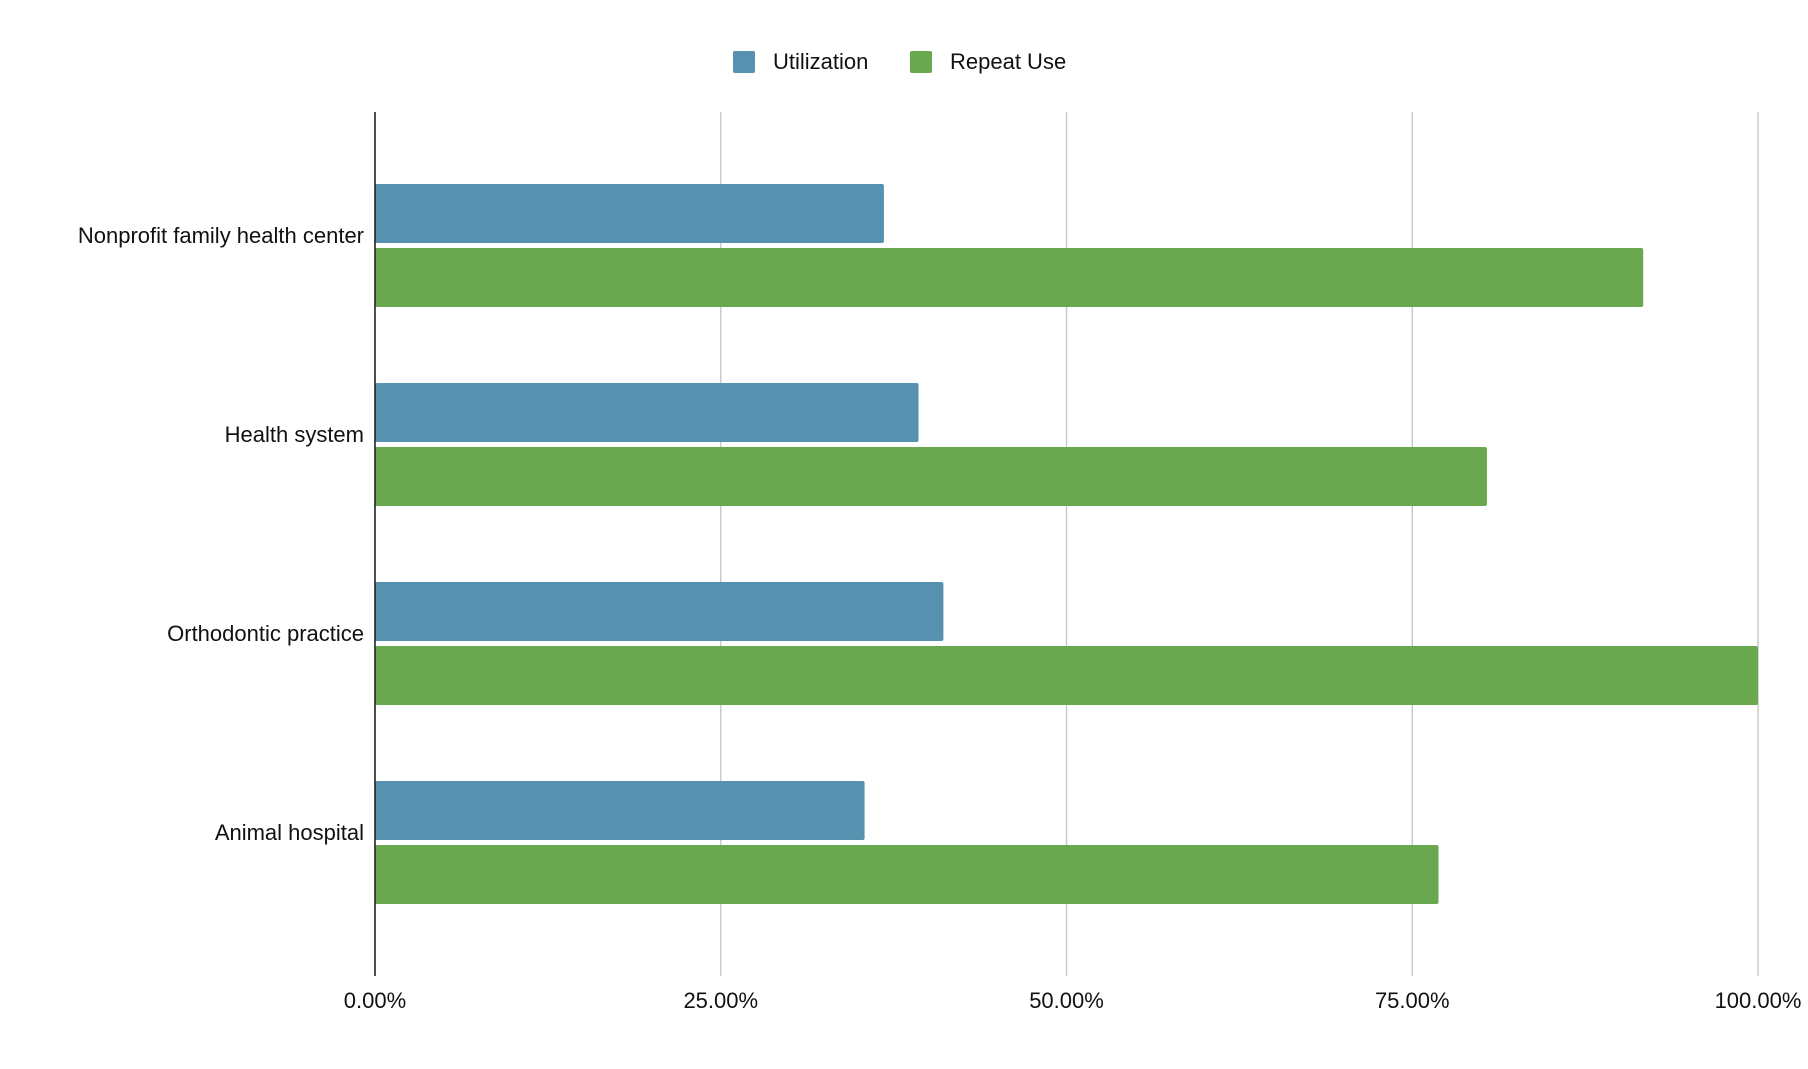  What do you see at coordinates (1066, 675) in the screenshot?
I see `bar-repeat-use-orthodontic-practice` at bounding box center [1066, 675].